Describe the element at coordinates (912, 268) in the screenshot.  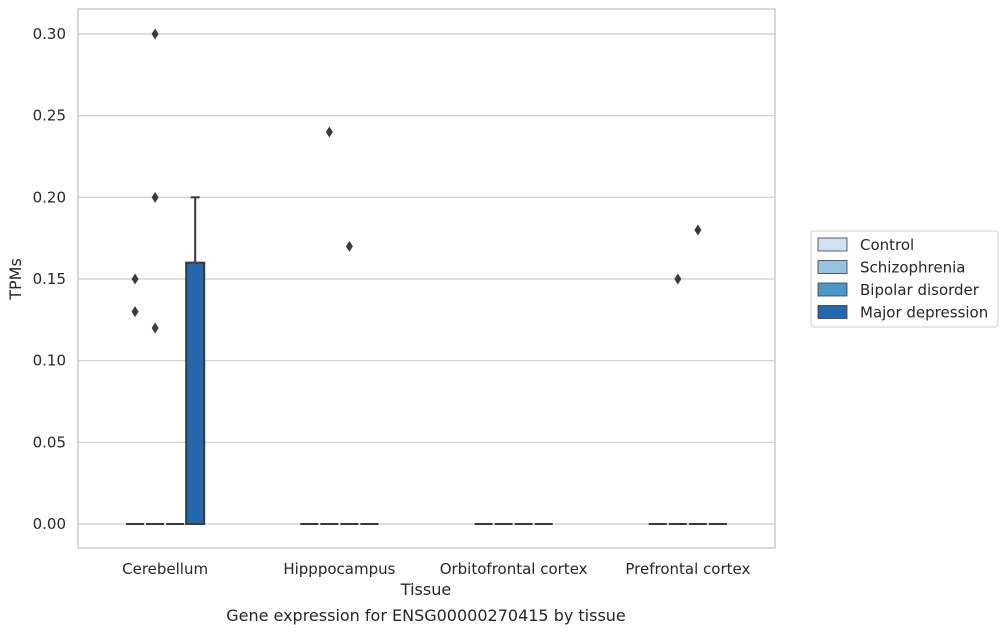
I see `legend-label: Schizophrenia` at that location.